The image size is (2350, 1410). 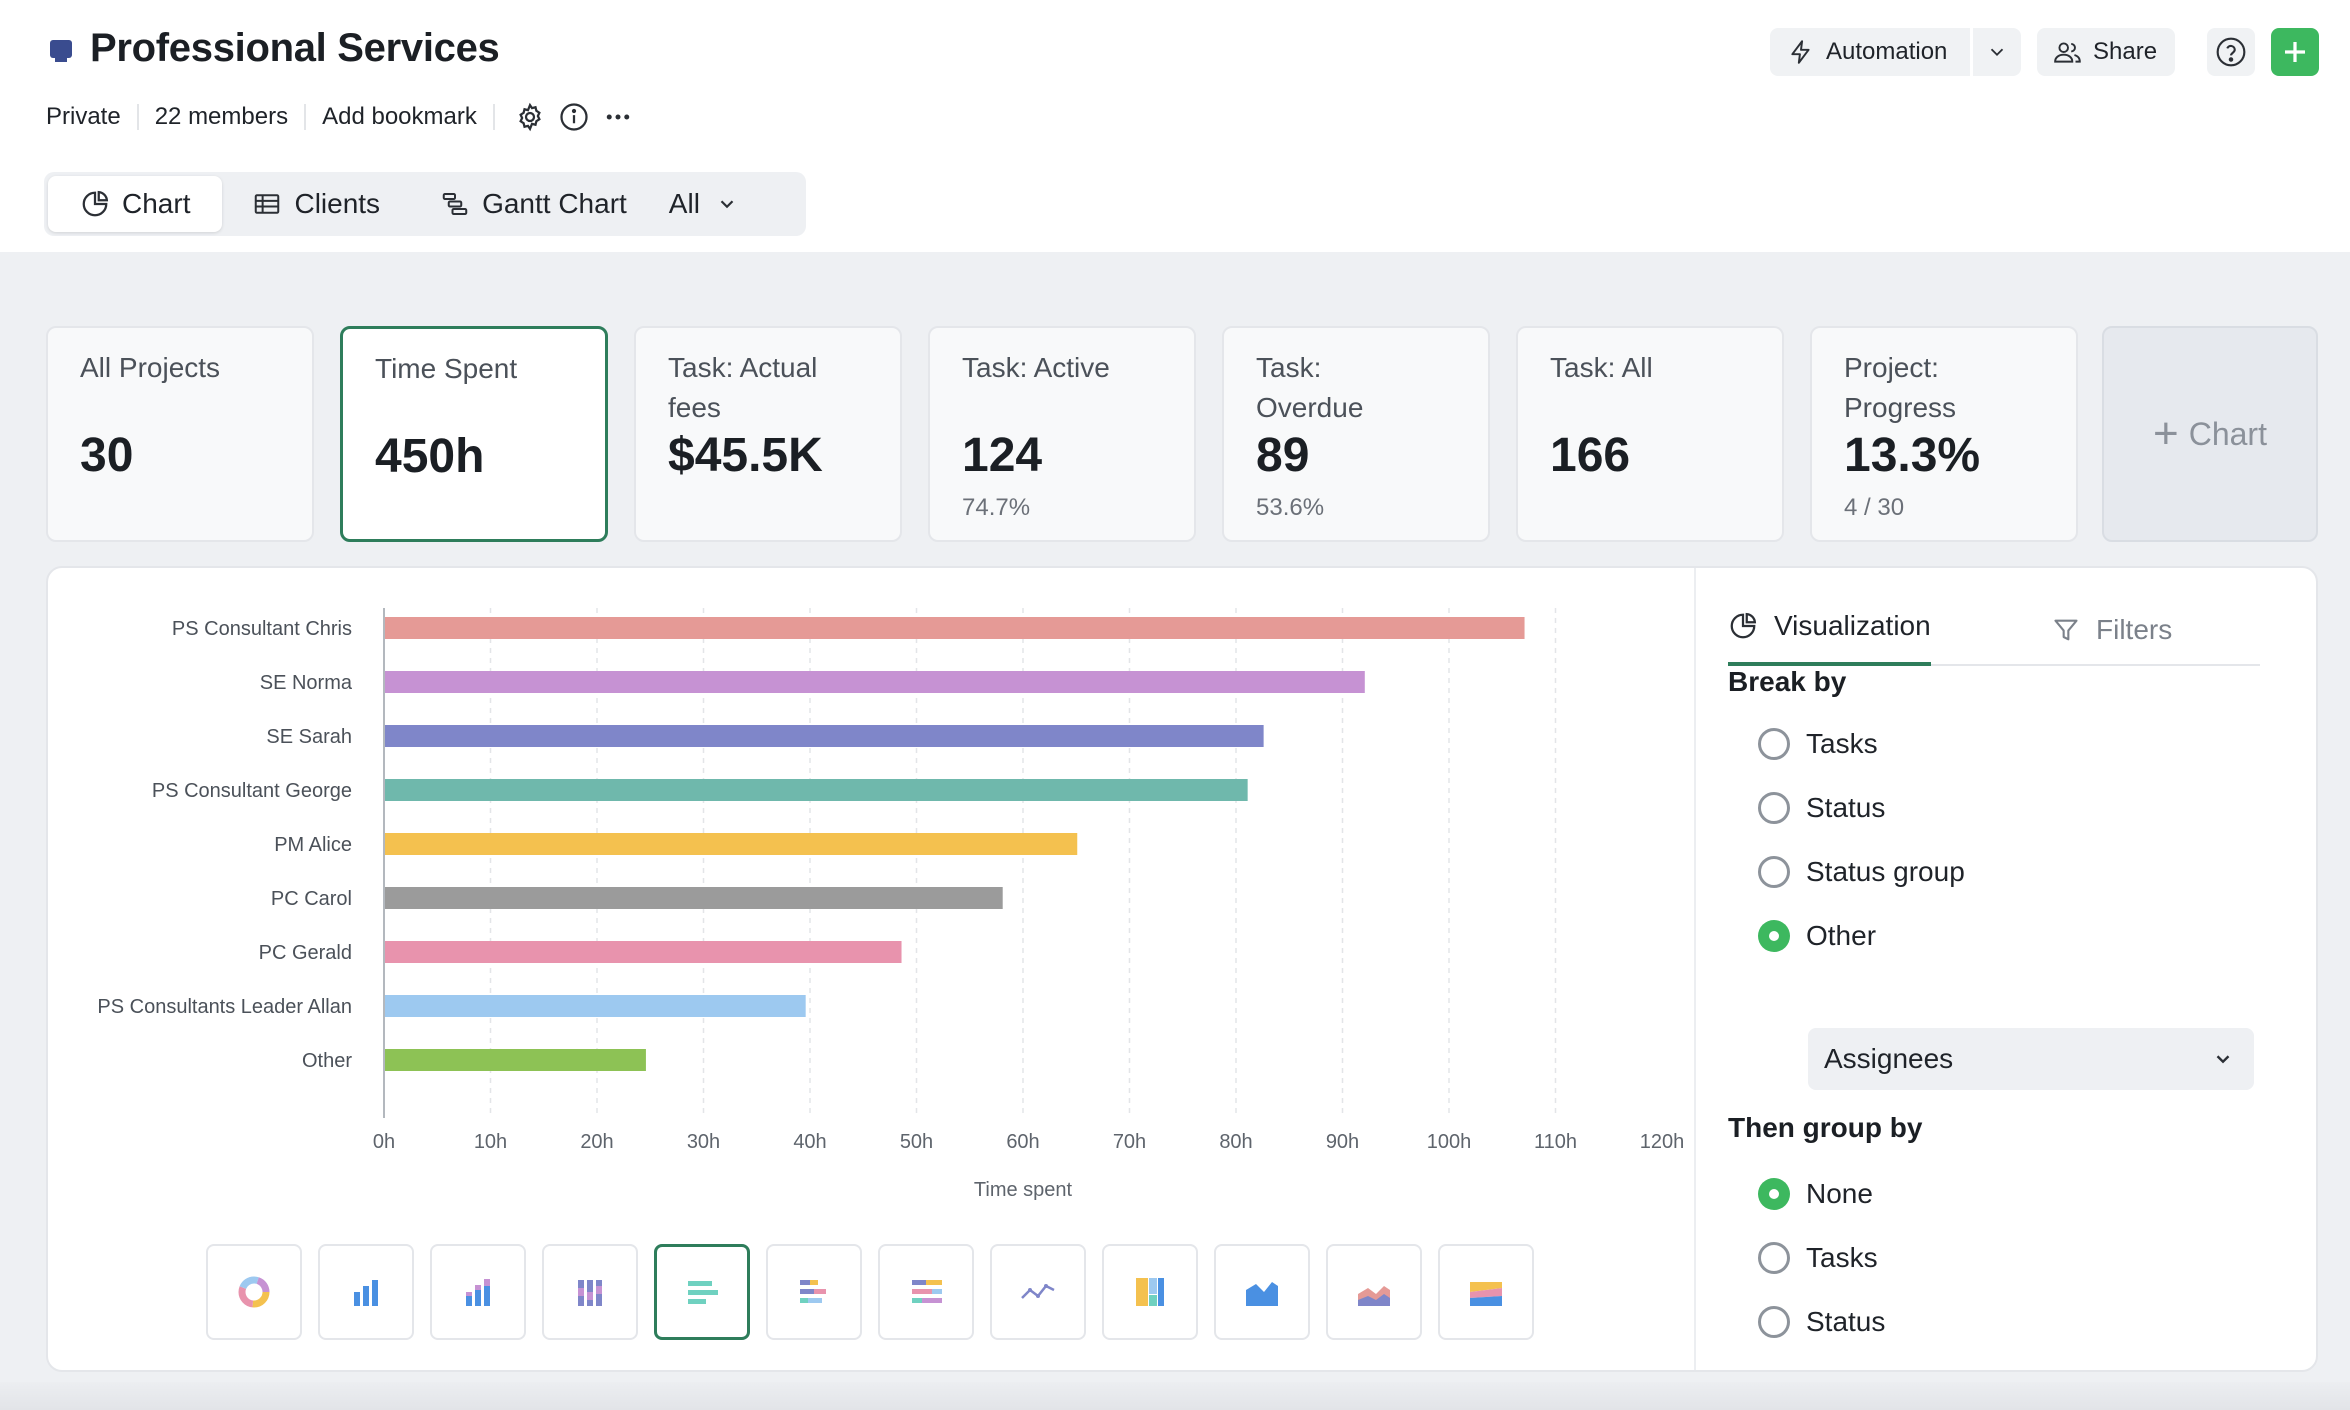 What do you see at coordinates (1841, 935) in the screenshot?
I see `radio-label: Other` at bounding box center [1841, 935].